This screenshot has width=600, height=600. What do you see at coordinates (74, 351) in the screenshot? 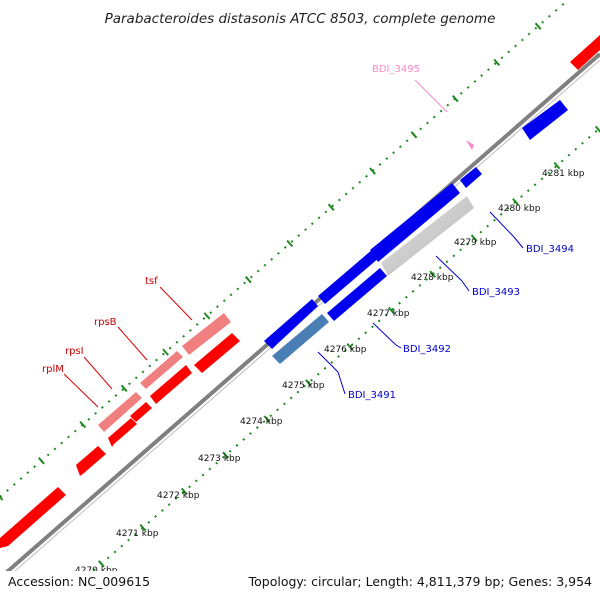
I see `gene-label-rpsI: rpsI` at bounding box center [74, 351].